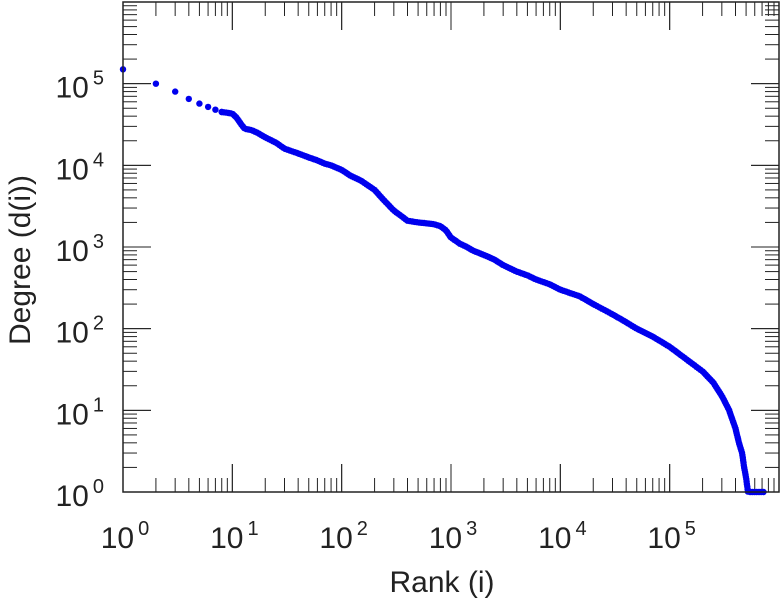 This screenshot has height=600, width=781. What do you see at coordinates (671, 536) in the screenshot?
I see `x-tick-label: 10 5` at bounding box center [671, 536].